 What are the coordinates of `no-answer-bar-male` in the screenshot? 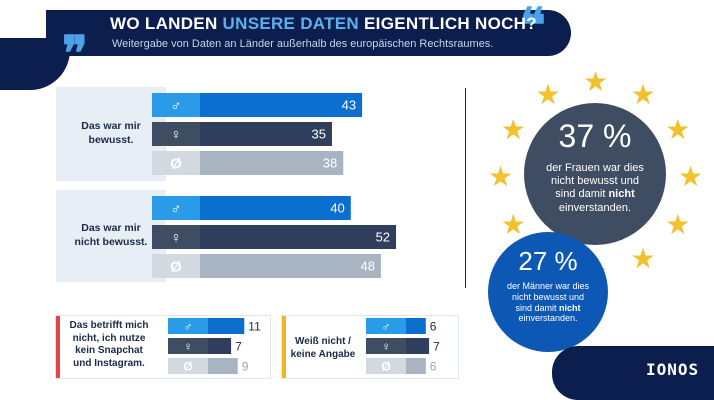 It's located at (416, 326).